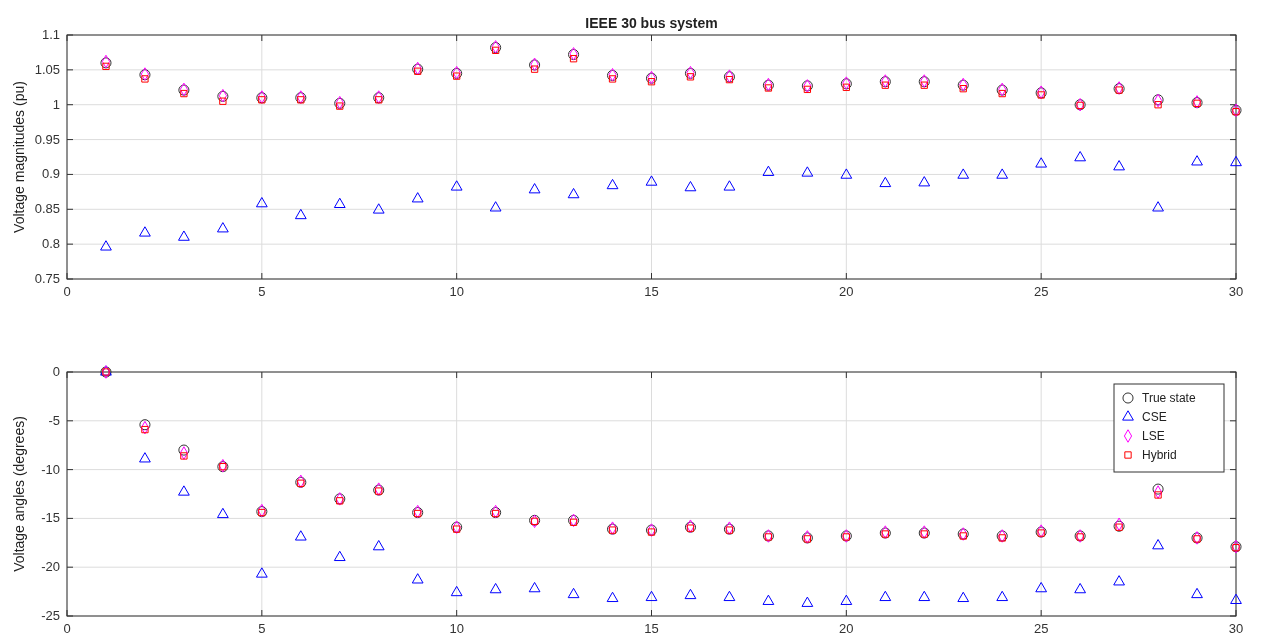 The image size is (1261, 640). Describe the element at coordinates (1154, 417) in the screenshot. I see `legend-label: CSE` at that location.